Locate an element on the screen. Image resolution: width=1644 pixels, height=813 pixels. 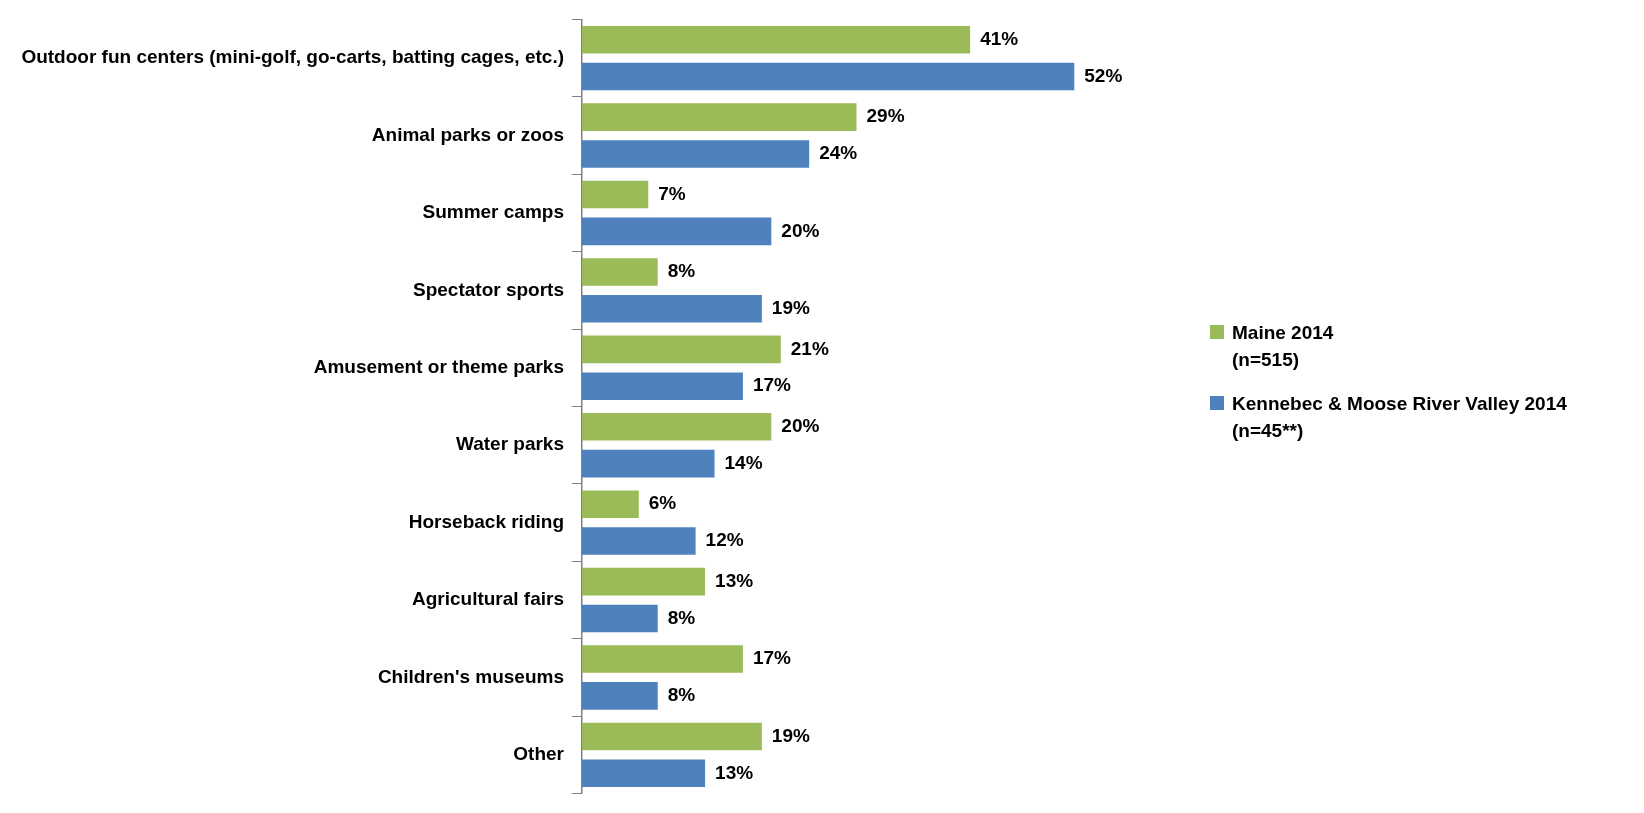
y-tick-label: Amusement or theme parks is located at coordinates (438, 367).